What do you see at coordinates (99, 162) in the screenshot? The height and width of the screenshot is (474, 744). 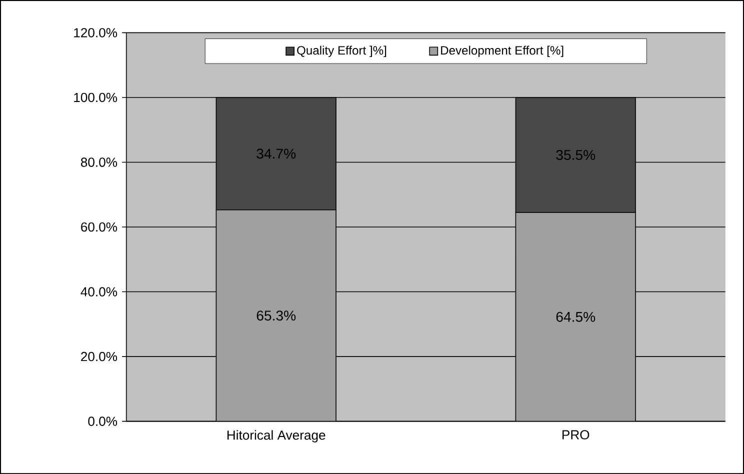 I see `y-tick-label: 80.0%` at bounding box center [99, 162].